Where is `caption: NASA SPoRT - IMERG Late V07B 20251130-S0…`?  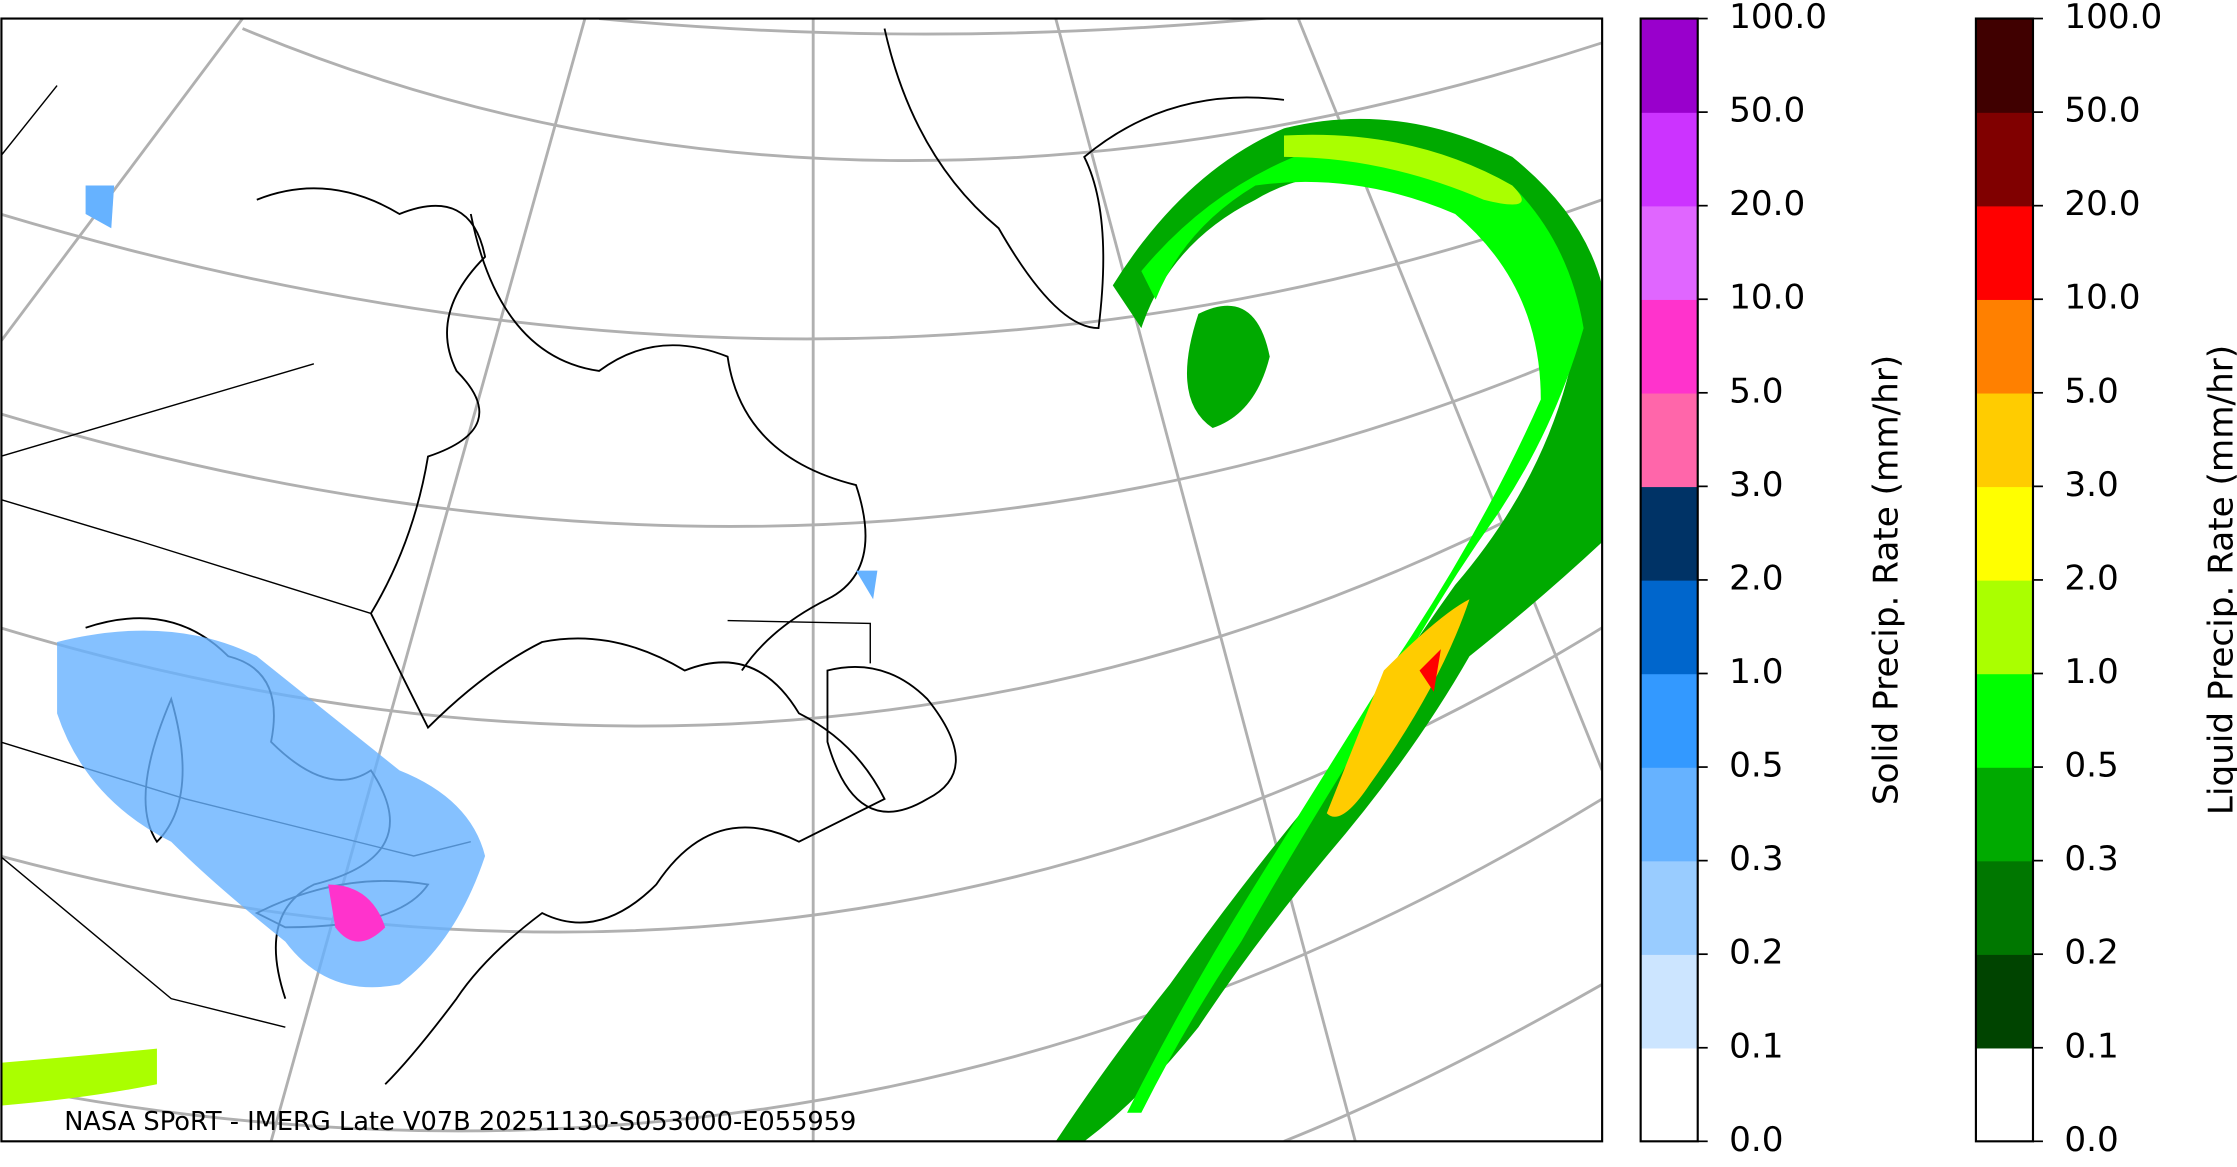
caption: NASA SPoRT - IMERG Late V07B 20251130-S0… is located at coordinates (460, 1122).